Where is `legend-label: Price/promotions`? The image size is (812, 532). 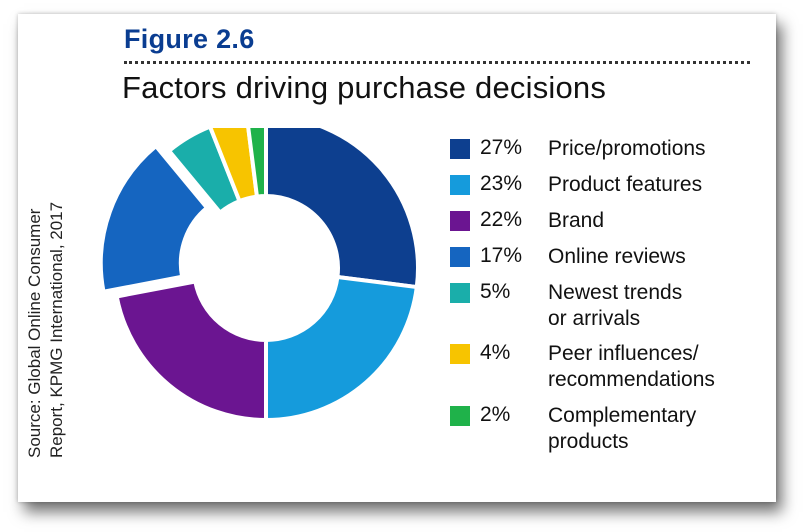
legend-label: Price/promotions is located at coordinates (627, 149).